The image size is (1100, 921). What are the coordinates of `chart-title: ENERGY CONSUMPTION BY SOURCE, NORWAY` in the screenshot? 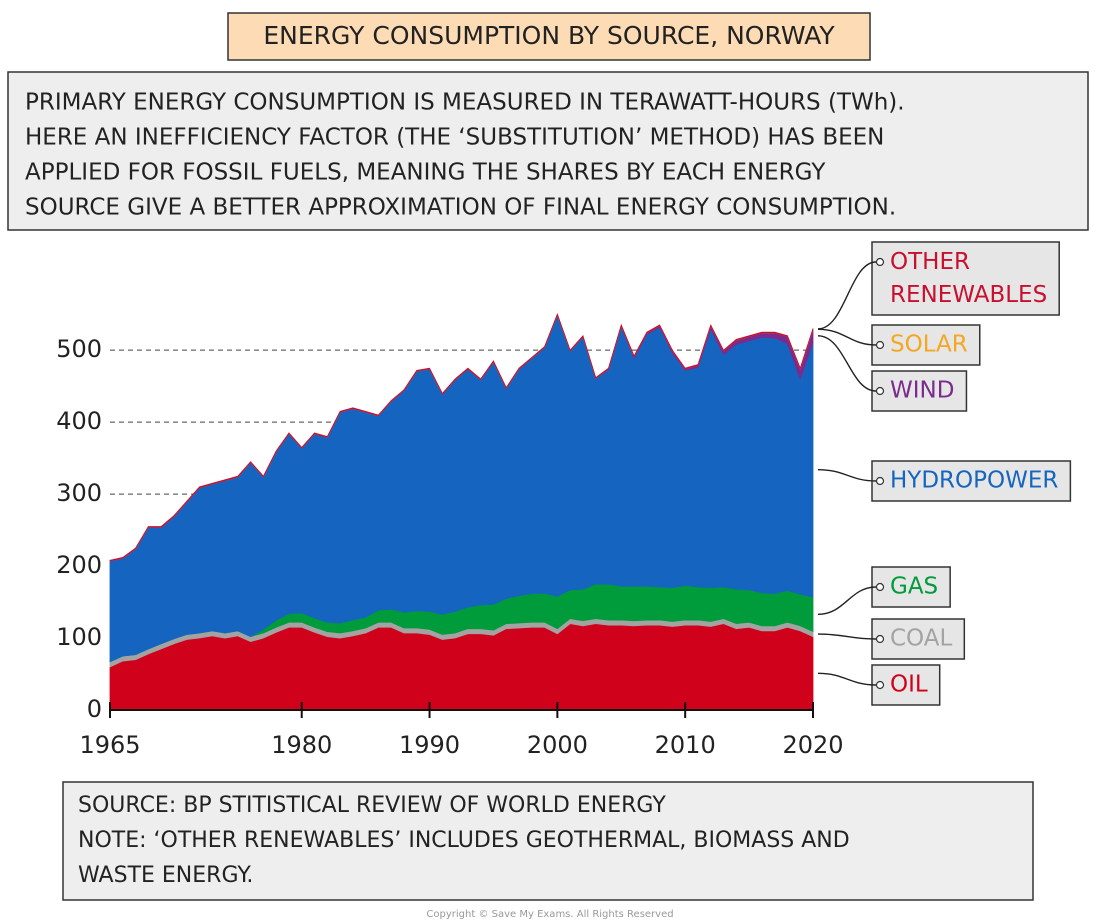 It's located at (549, 35).